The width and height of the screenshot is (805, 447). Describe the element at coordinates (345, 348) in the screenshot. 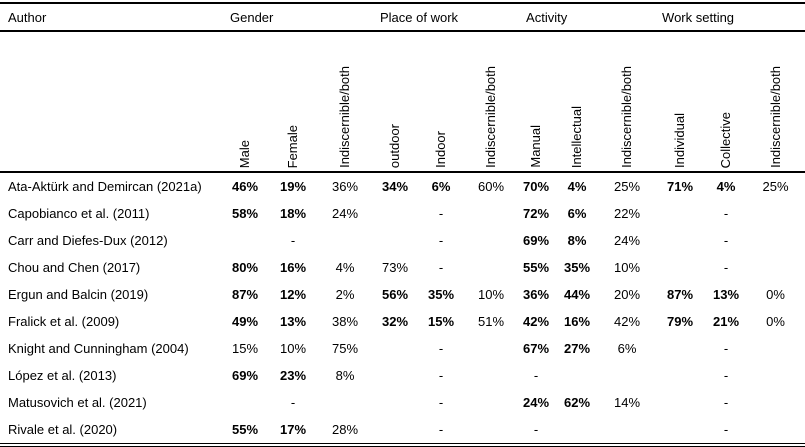

I see `value-cell: 75%` at that location.